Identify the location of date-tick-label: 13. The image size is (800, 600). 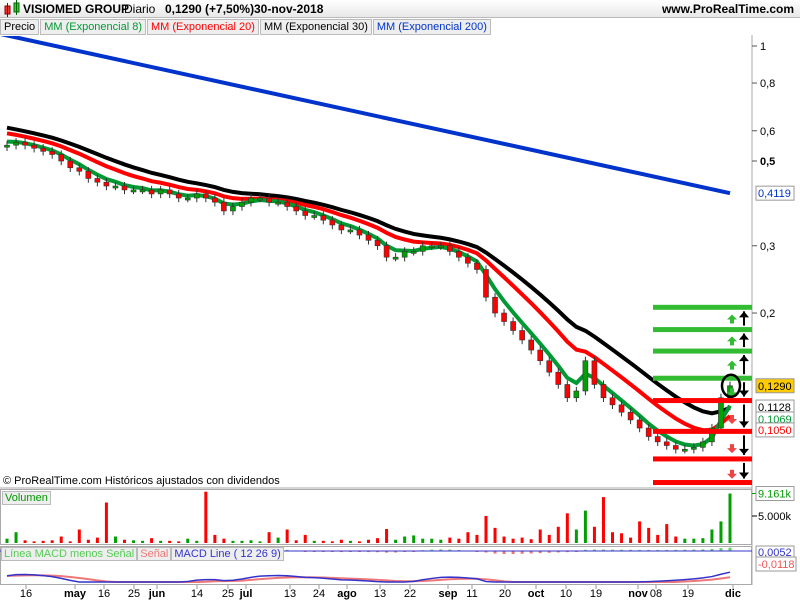
(290, 594).